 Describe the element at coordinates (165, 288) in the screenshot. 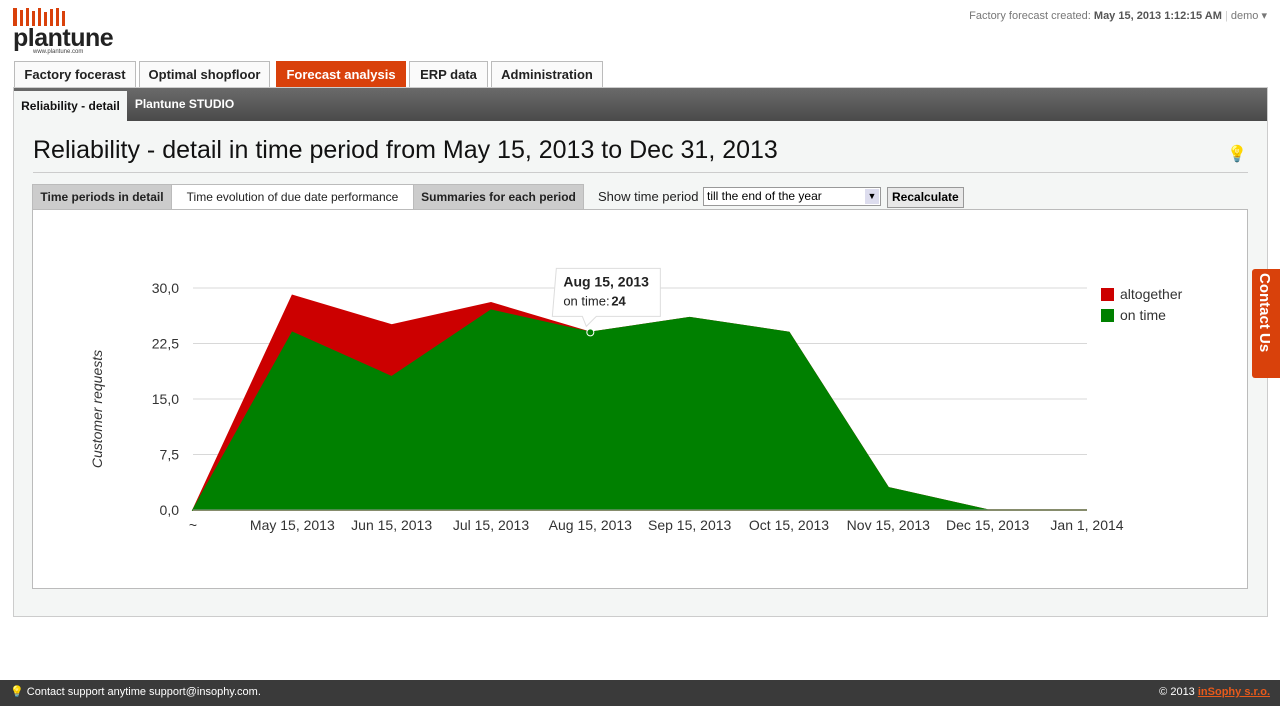

I see `y-tick-label: 30,0` at that location.